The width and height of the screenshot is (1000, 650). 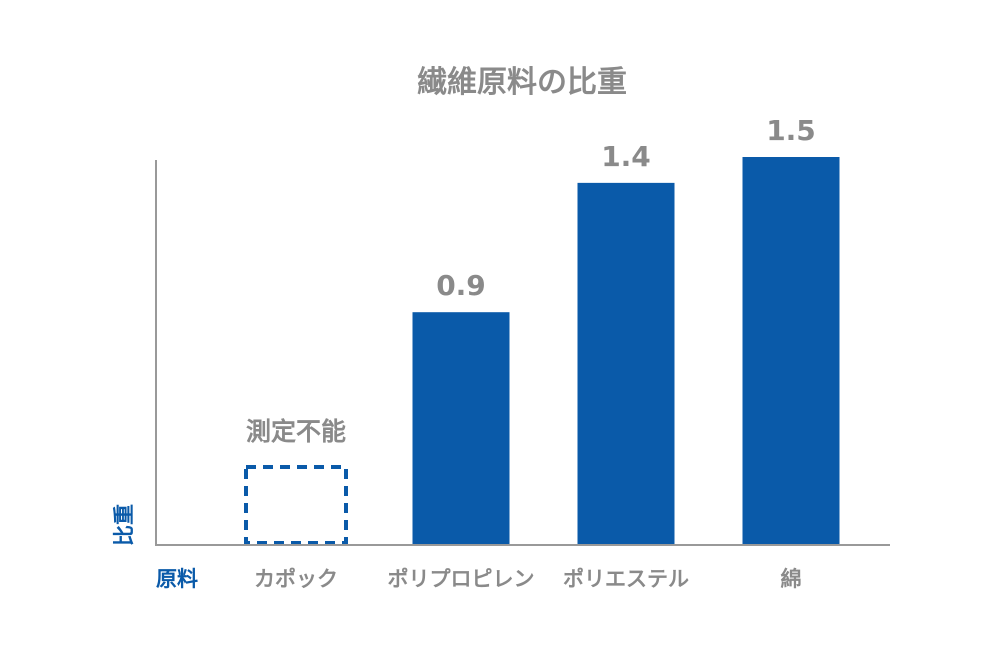 What do you see at coordinates (296, 431) in the screenshot?
I see `note-label-0: 測定不能` at bounding box center [296, 431].